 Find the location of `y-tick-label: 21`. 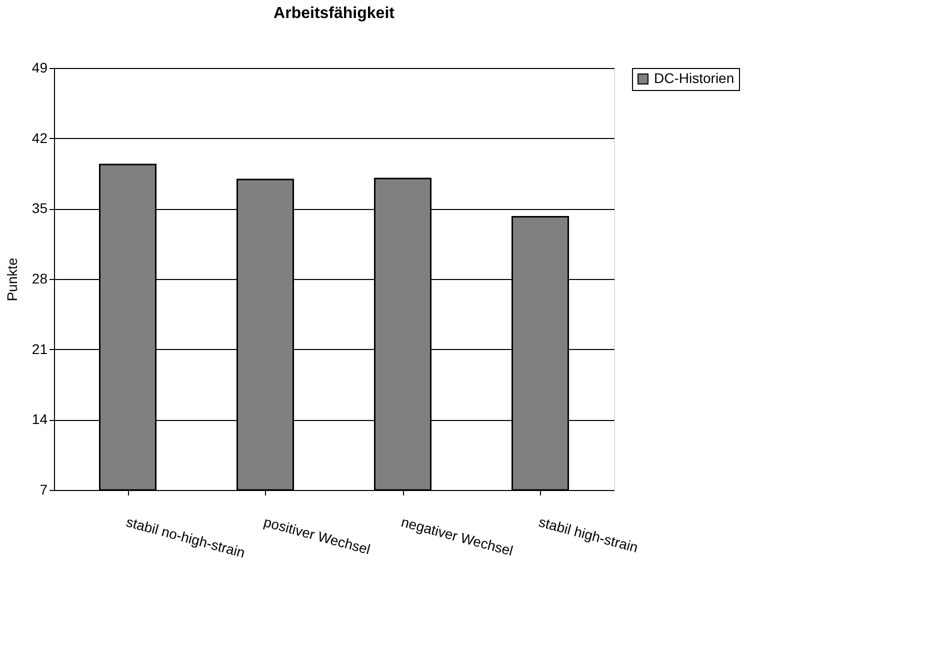

y-tick-label: 21 is located at coordinates (40, 348).